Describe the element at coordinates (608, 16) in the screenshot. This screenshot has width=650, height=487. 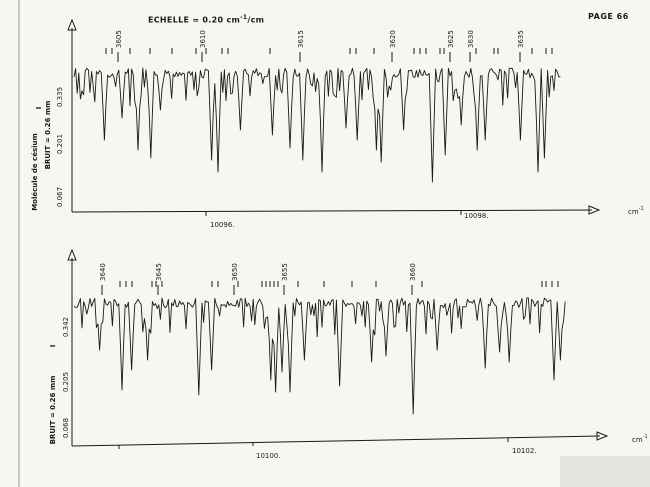
I see `page-number: PAGE 66` at that location.